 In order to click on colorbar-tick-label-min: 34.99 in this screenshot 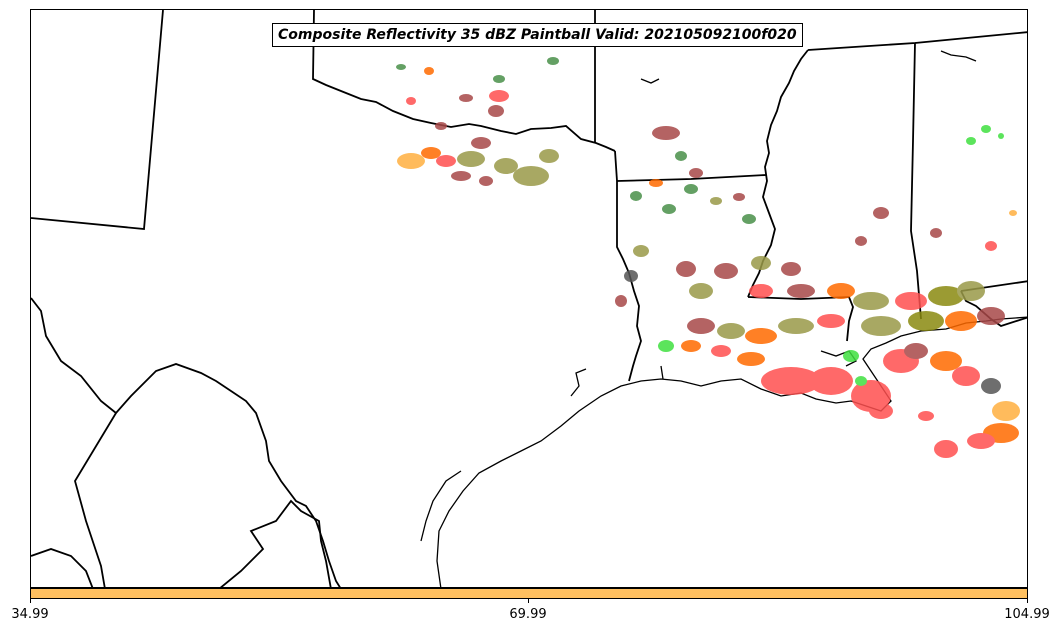, I will do `click(30, 614)`.